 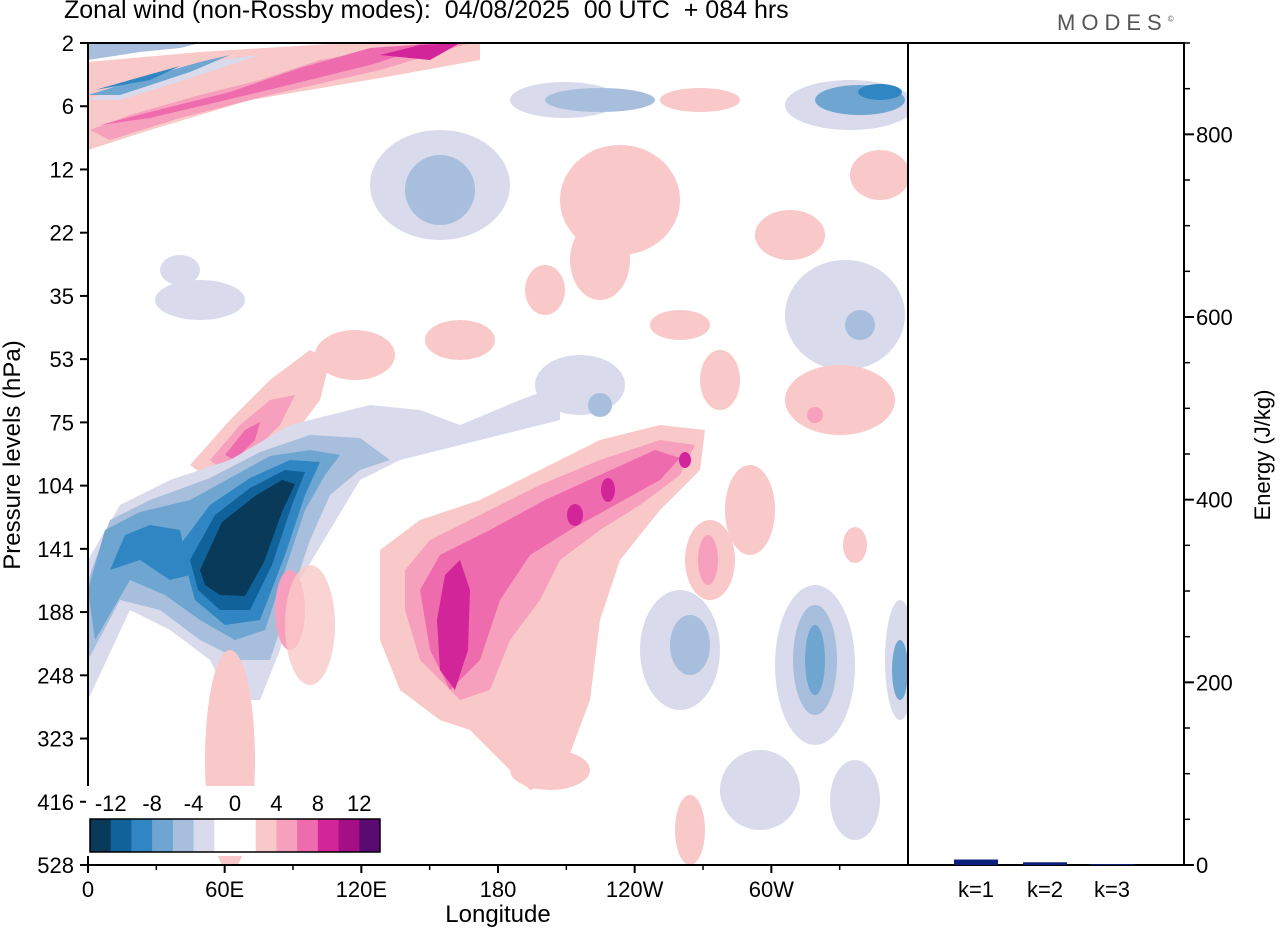 I want to click on energy-tick-label: 400, so click(x=1214, y=500).